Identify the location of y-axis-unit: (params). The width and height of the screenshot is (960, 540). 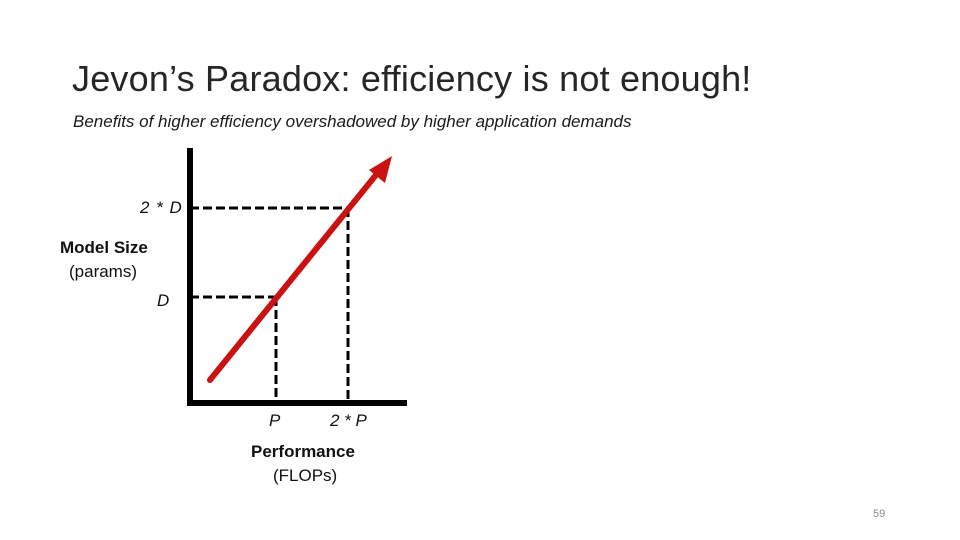
(103, 271).